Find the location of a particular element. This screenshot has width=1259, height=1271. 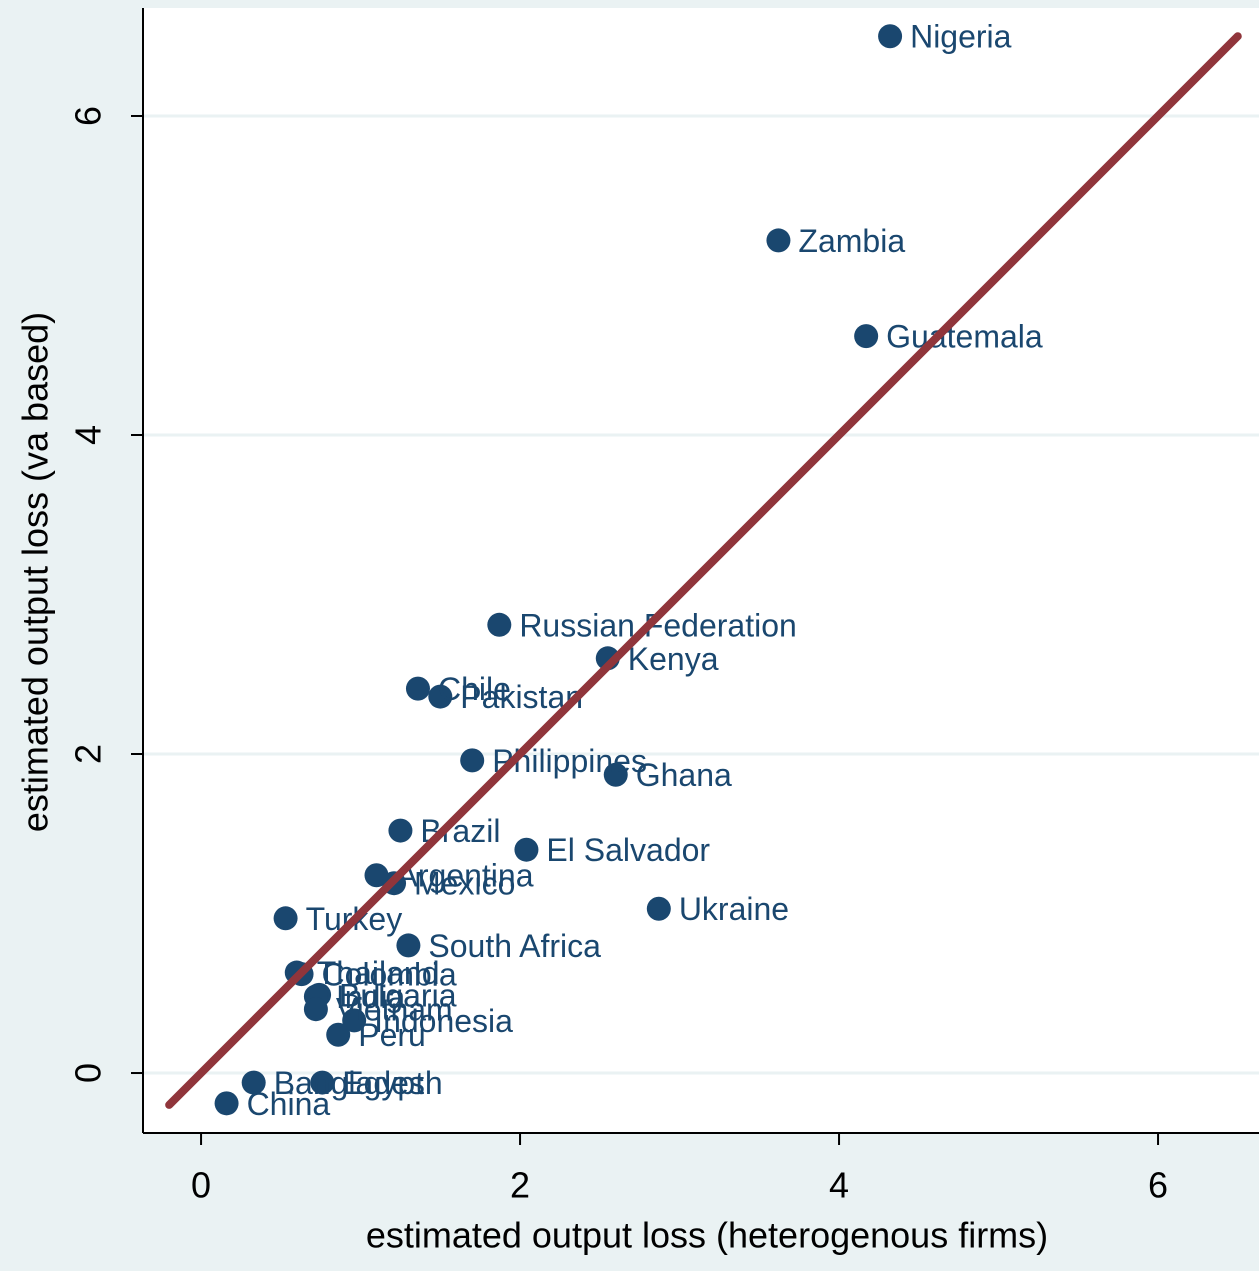

y-axis-title: estimated output loss (va based) is located at coordinates (35, 572).